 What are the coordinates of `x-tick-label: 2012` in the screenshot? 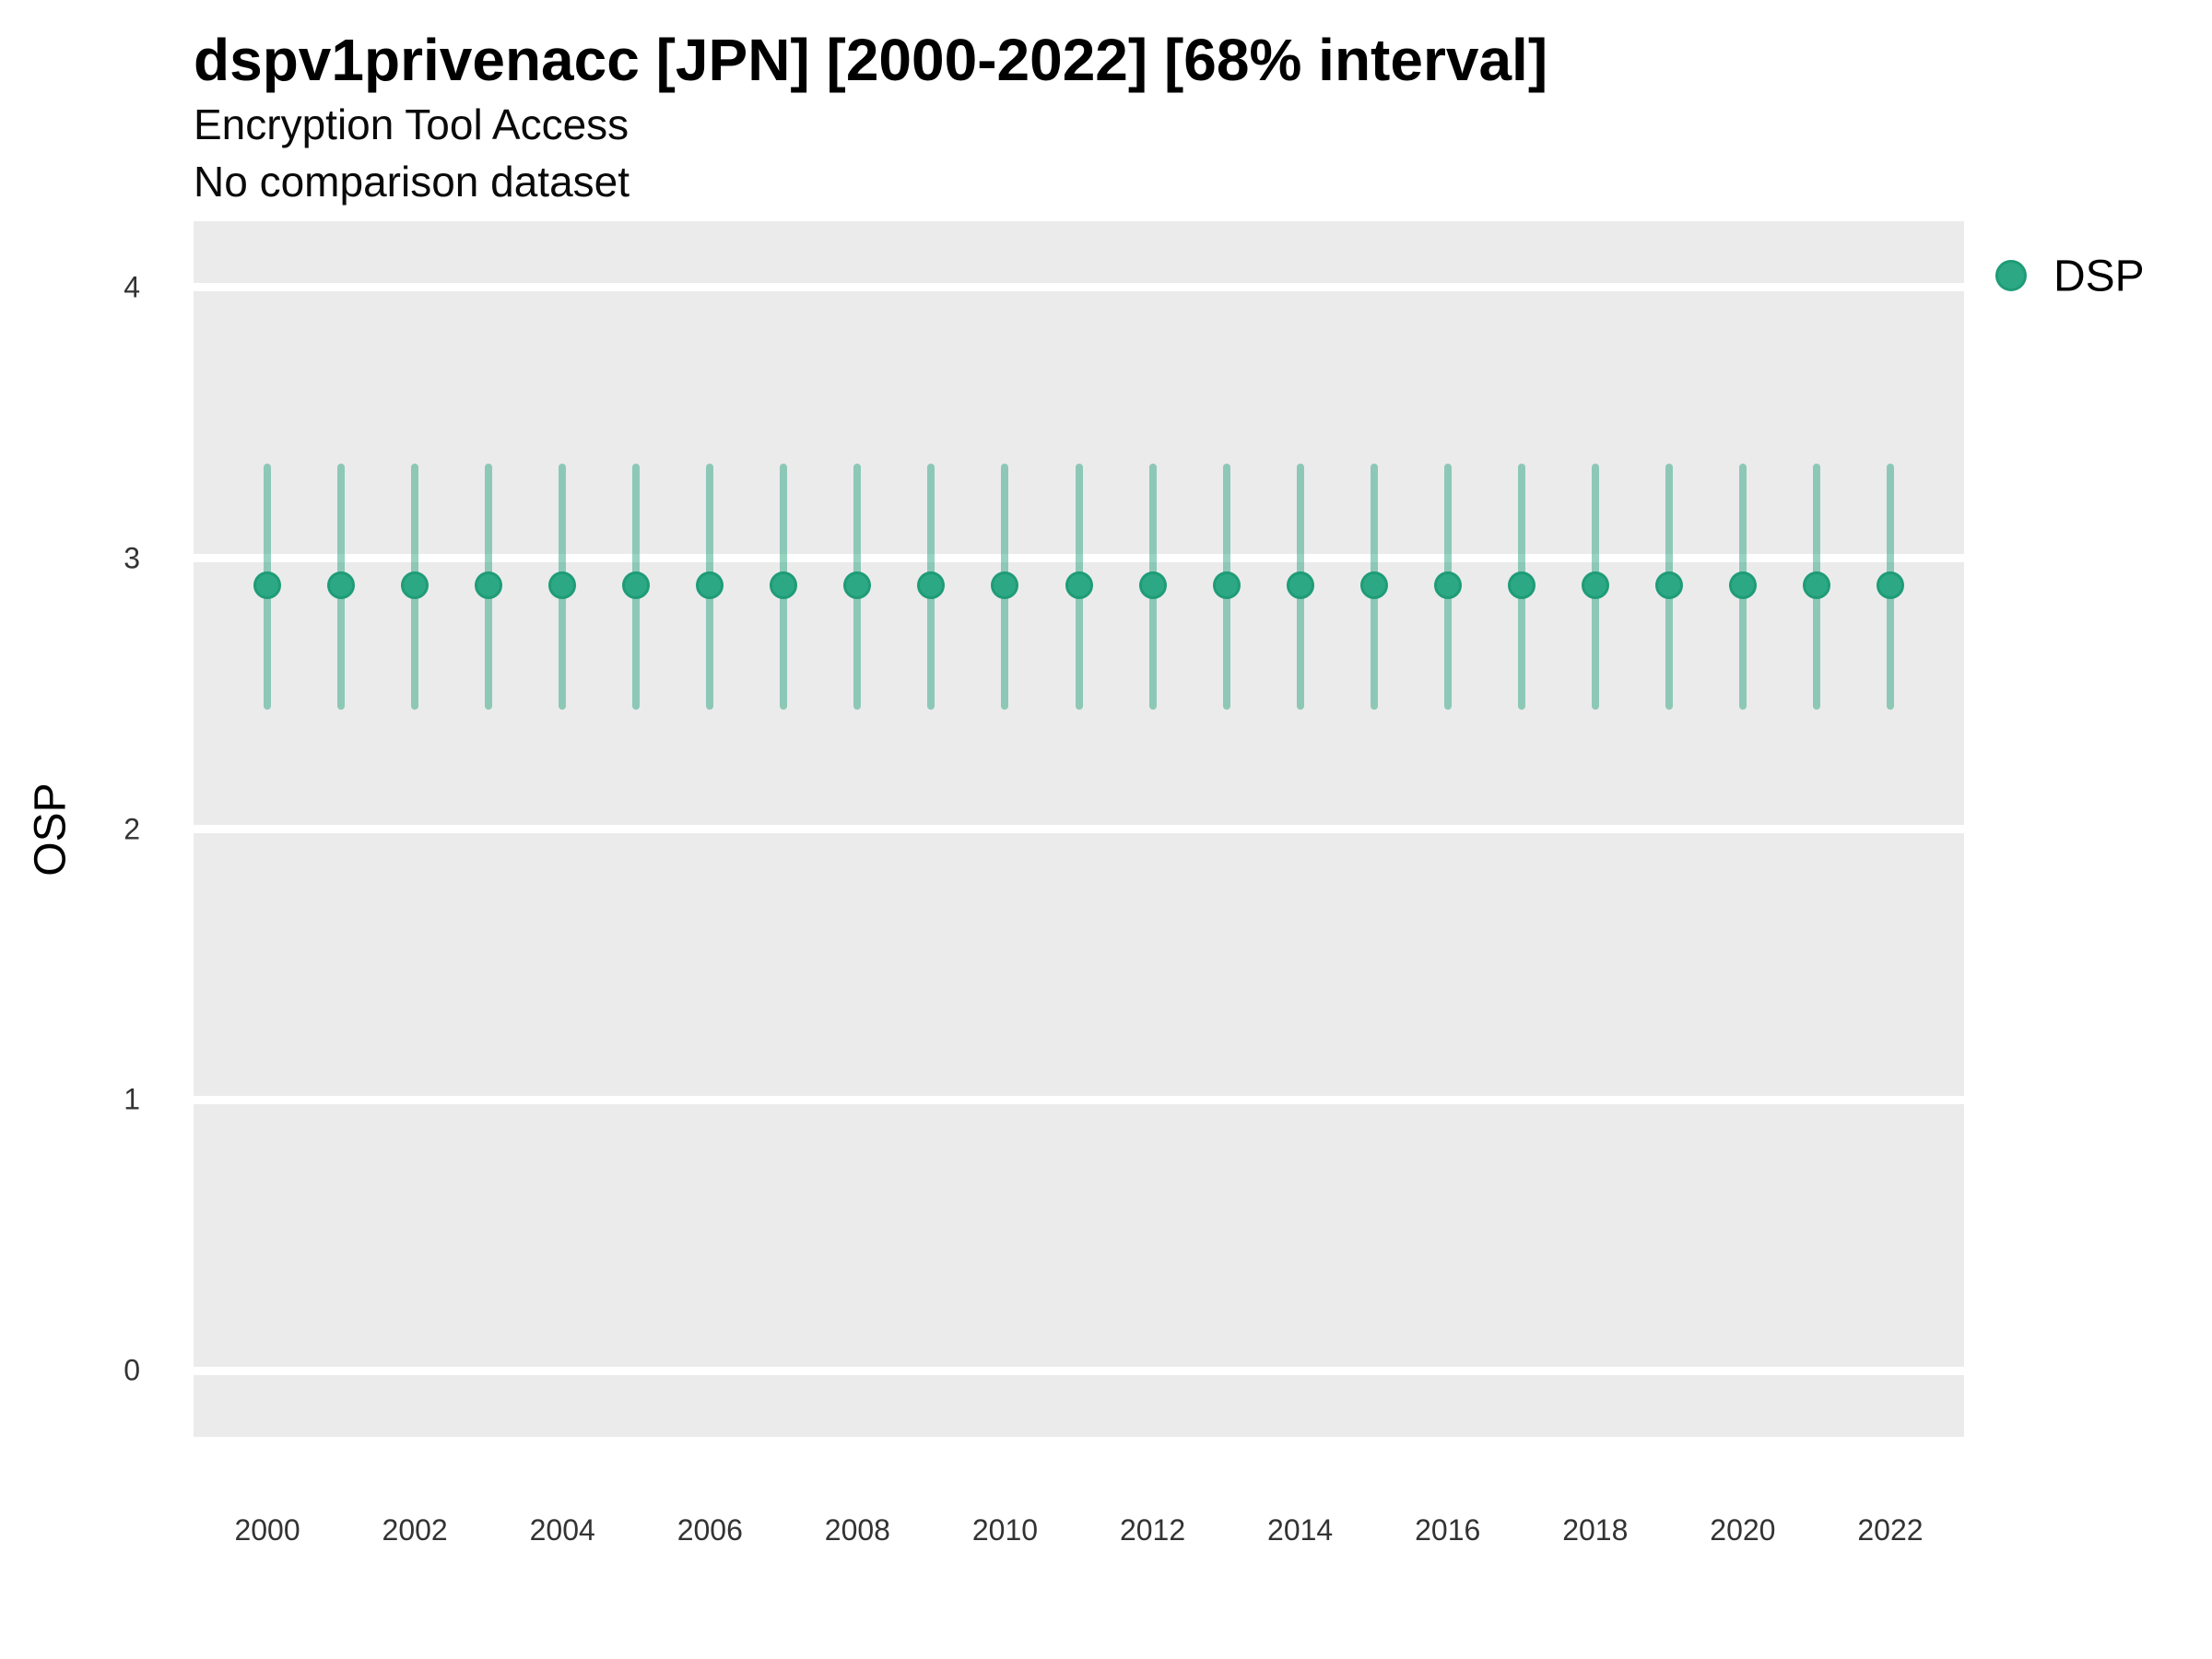 It's located at (1152, 1530).